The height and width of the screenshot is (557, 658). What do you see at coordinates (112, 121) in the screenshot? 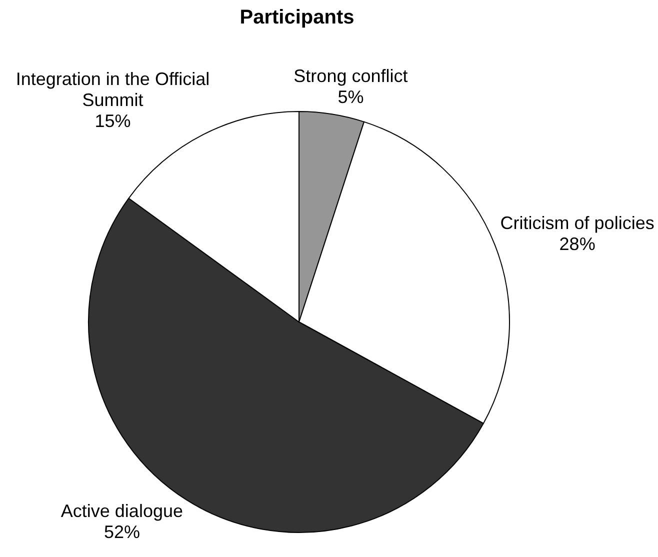
I see `data-label: 15%` at bounding box center [112, 121].